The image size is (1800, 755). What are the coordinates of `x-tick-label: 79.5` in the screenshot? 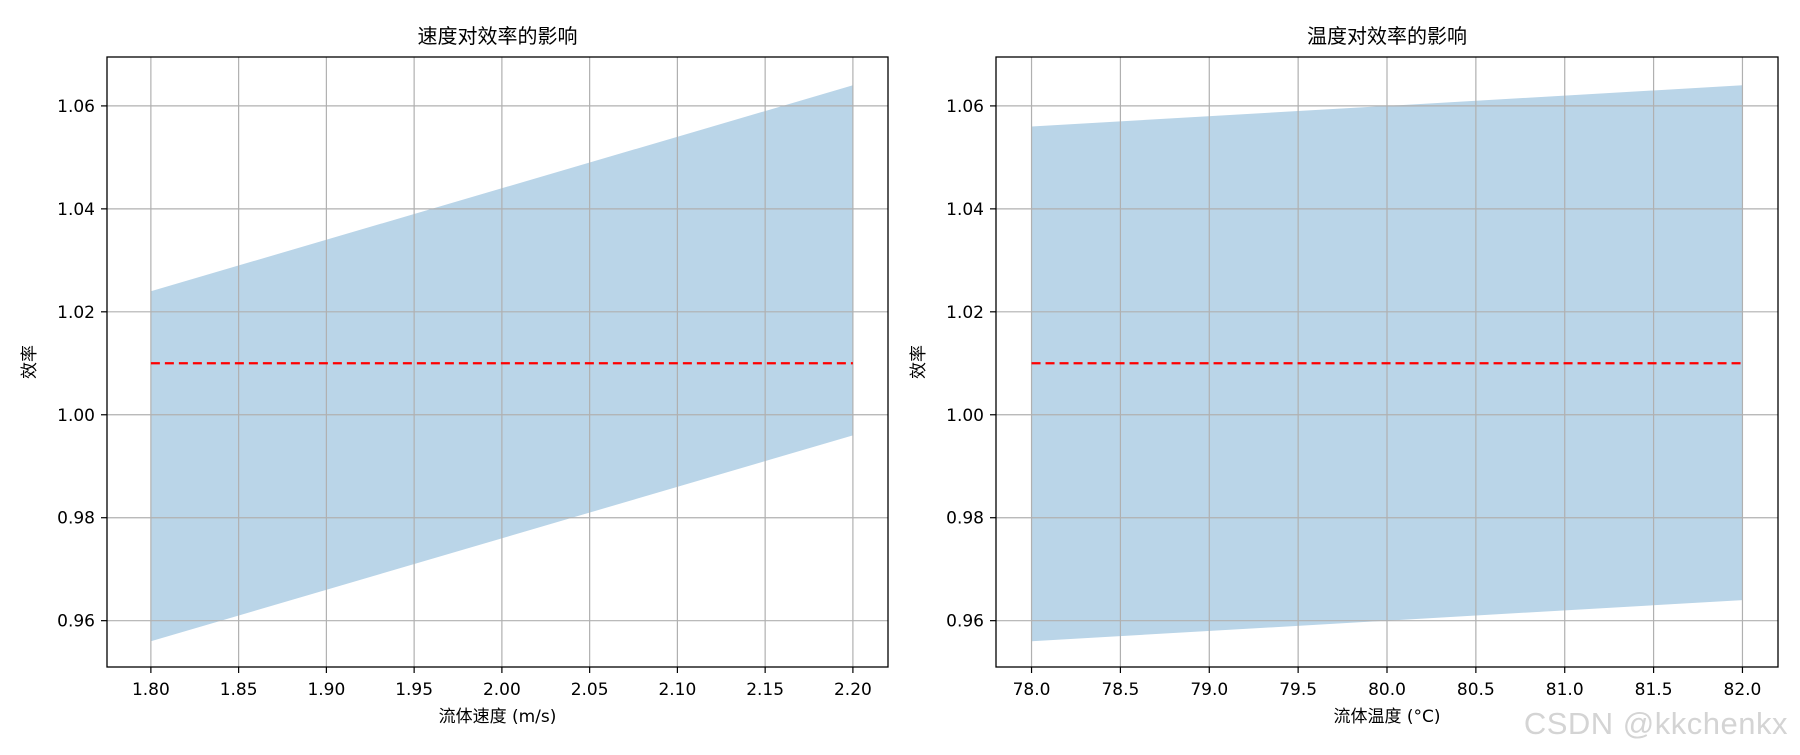 It's located at (1298, 690).